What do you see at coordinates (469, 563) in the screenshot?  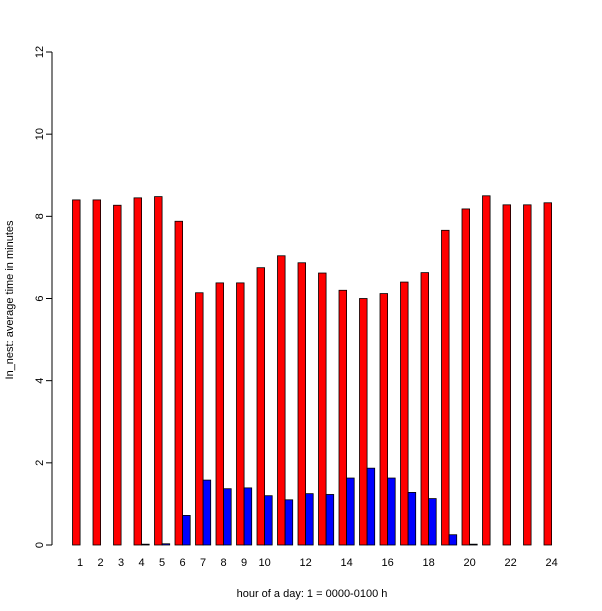 I see `x-tick-label-20: 20` at bounding box center [469, 563].